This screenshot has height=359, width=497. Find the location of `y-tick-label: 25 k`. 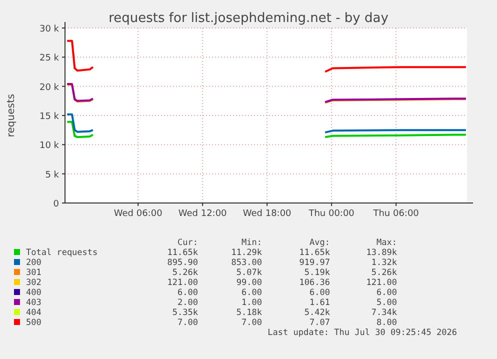

y-tick-label: 25 k is located at coordinates (49, 59).